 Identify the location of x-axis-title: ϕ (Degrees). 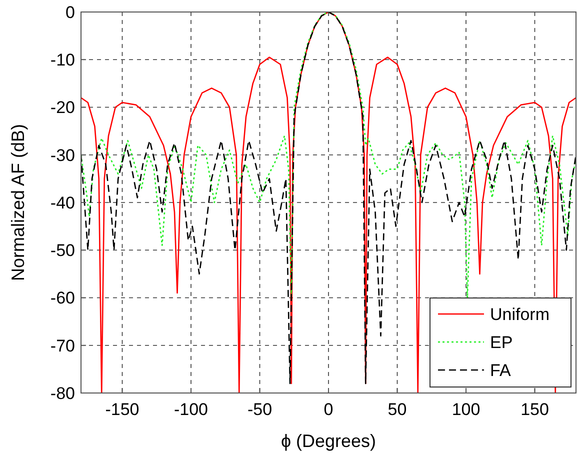
(328, 441).